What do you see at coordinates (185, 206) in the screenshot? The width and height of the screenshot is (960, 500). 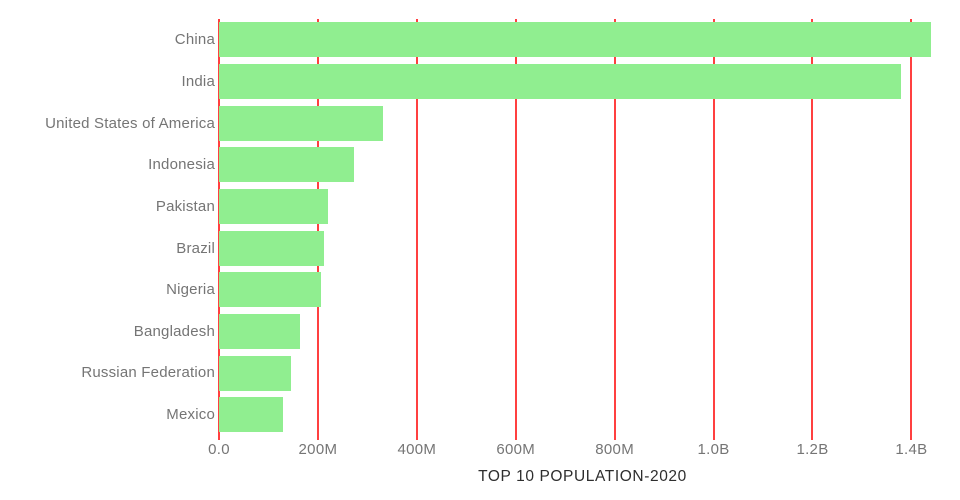 I see `category-label-pakistan: Pakistan` at bounding box center [185, 206].